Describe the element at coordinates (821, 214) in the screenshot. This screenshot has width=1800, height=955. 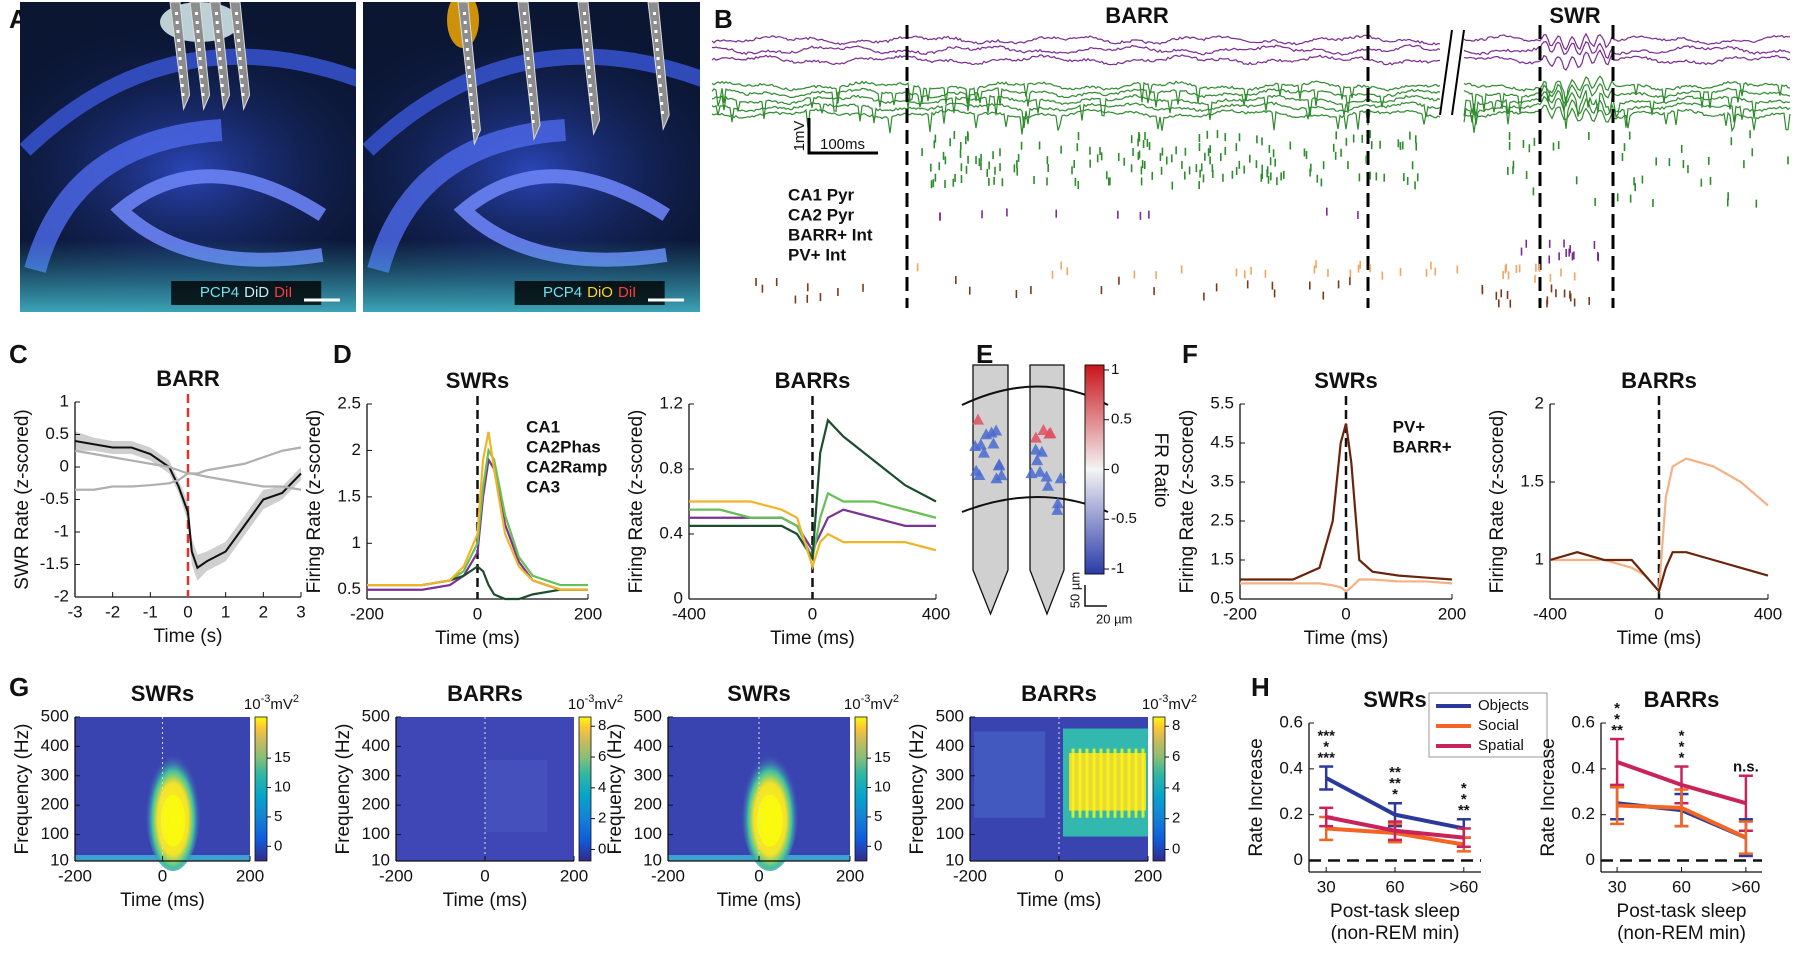
I see `legend-label: CA2 Pyr` at that location.